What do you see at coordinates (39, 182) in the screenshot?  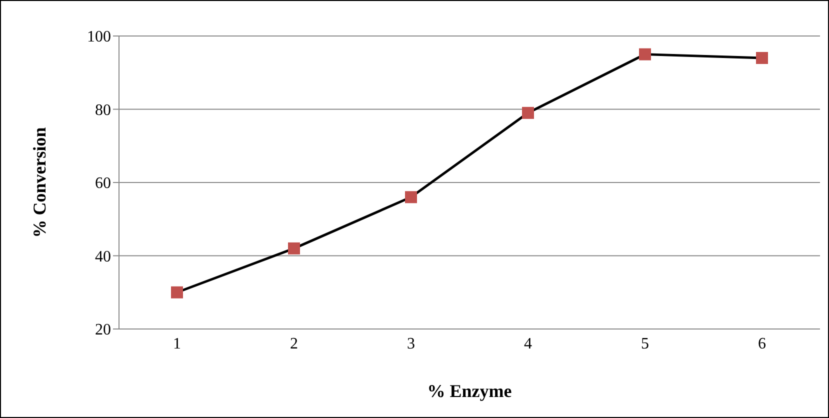 I see `y-axis-title: % Conversion` at bounding box center [39, 182].